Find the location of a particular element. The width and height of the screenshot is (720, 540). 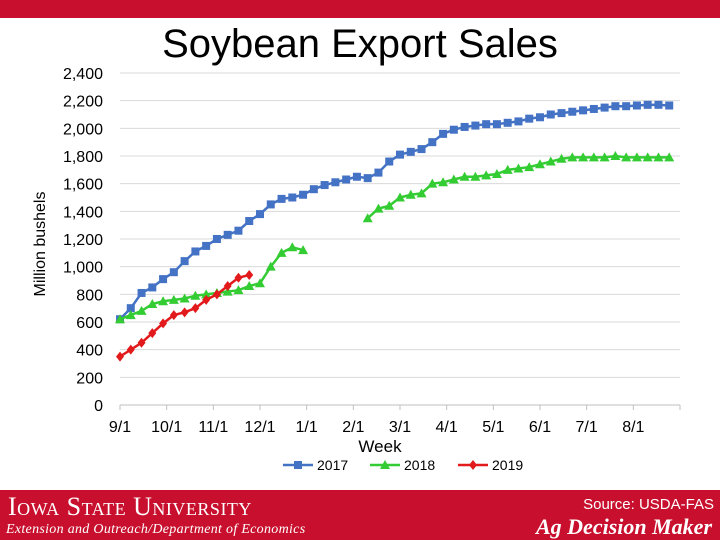

y-tick-label: 0 is located at coordinates (98, 406).